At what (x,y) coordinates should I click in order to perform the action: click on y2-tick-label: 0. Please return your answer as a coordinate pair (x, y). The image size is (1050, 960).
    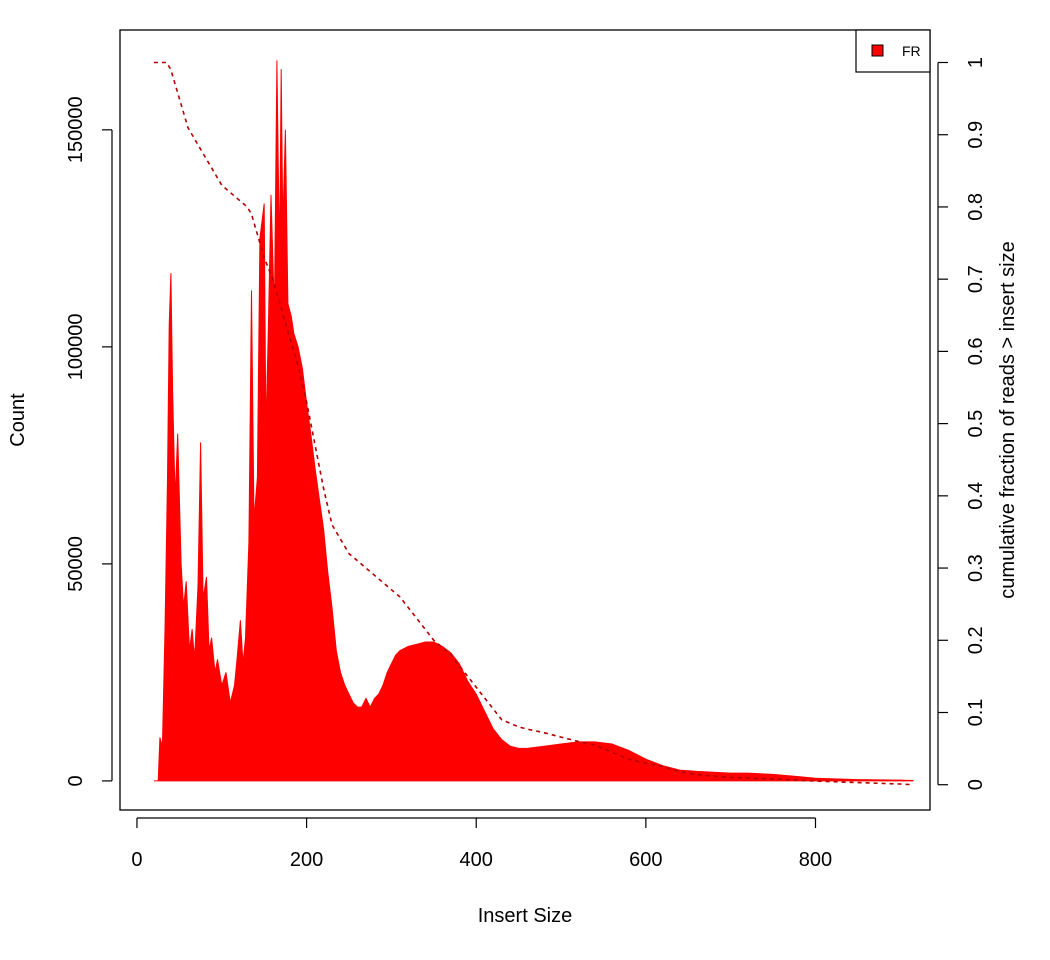
    Looking at the image, I should click on (976, 784).